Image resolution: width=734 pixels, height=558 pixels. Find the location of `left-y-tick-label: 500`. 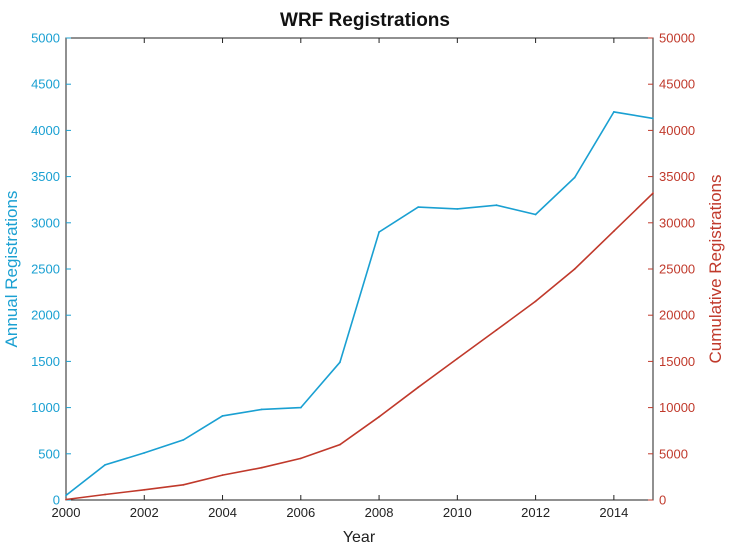

left-y-tick-label: 500 is located at coordinates (49, 453).